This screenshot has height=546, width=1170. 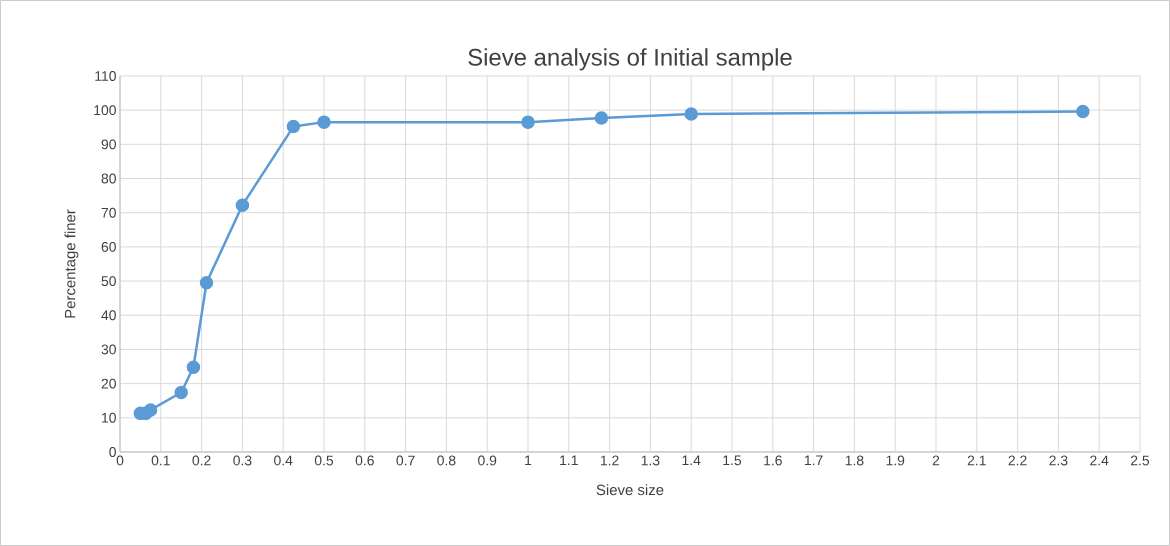 What do you see at coordinates (105, 110) in the screenshot?
I see `y-tick-label: 100` at bounding box center [105, 110].